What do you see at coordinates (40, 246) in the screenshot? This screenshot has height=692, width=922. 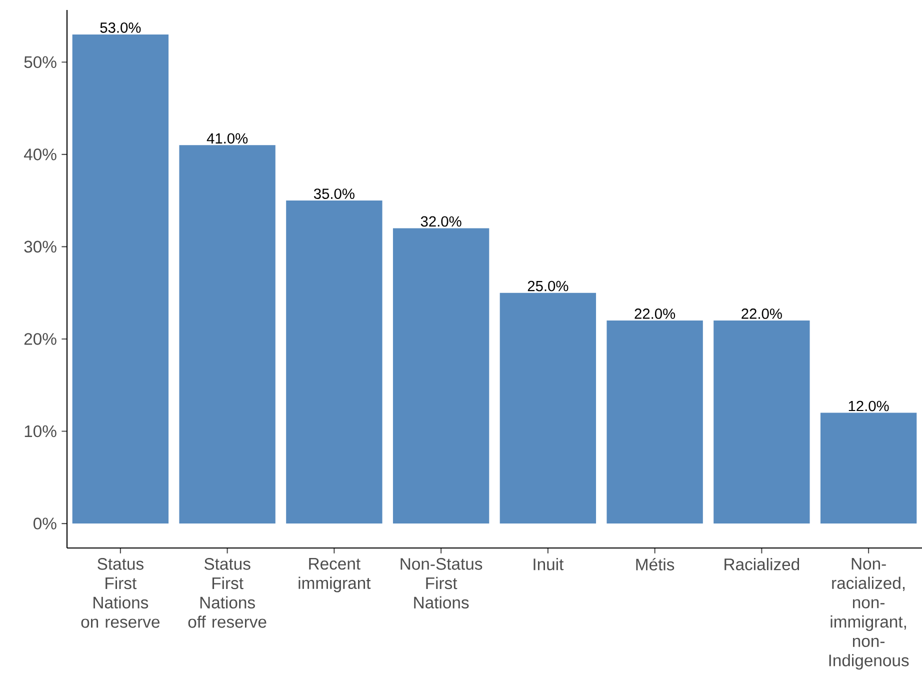 I see `y-tick-label: 30%` at bounding box center [40, 246].